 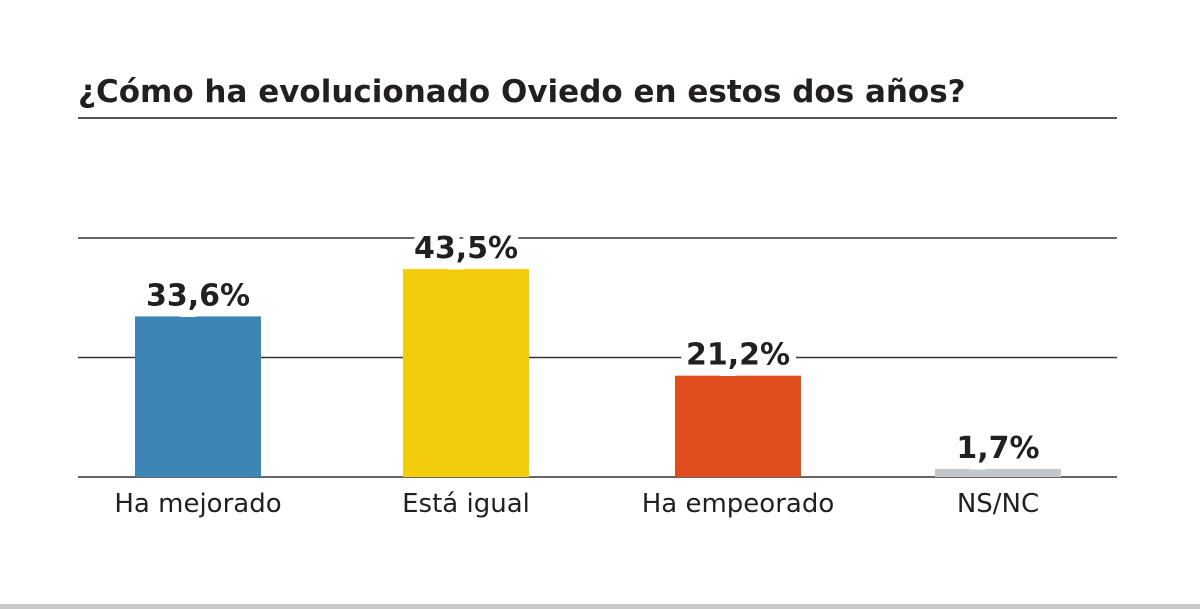 I want to click on category-label: NS/NC, so click(x=998, y=504).